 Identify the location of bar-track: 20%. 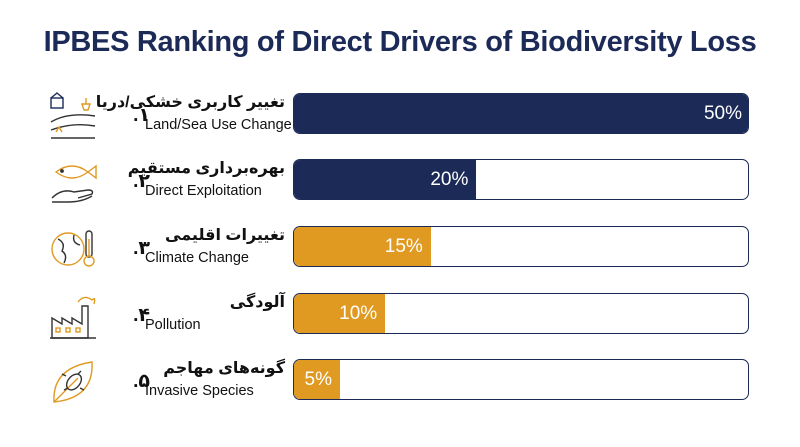
(521, 179).